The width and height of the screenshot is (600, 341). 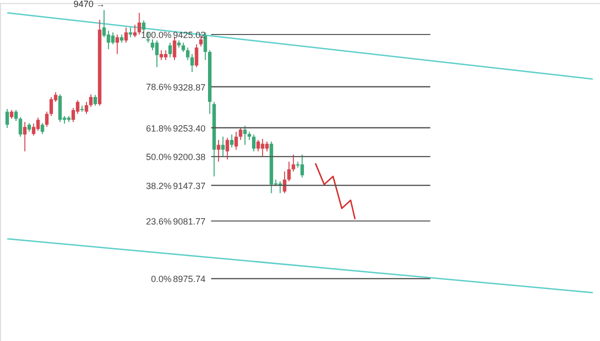 What do you see at coordinates (335, 191) in the screenshot?
I see `line-series` at bounding box center [335, 191].